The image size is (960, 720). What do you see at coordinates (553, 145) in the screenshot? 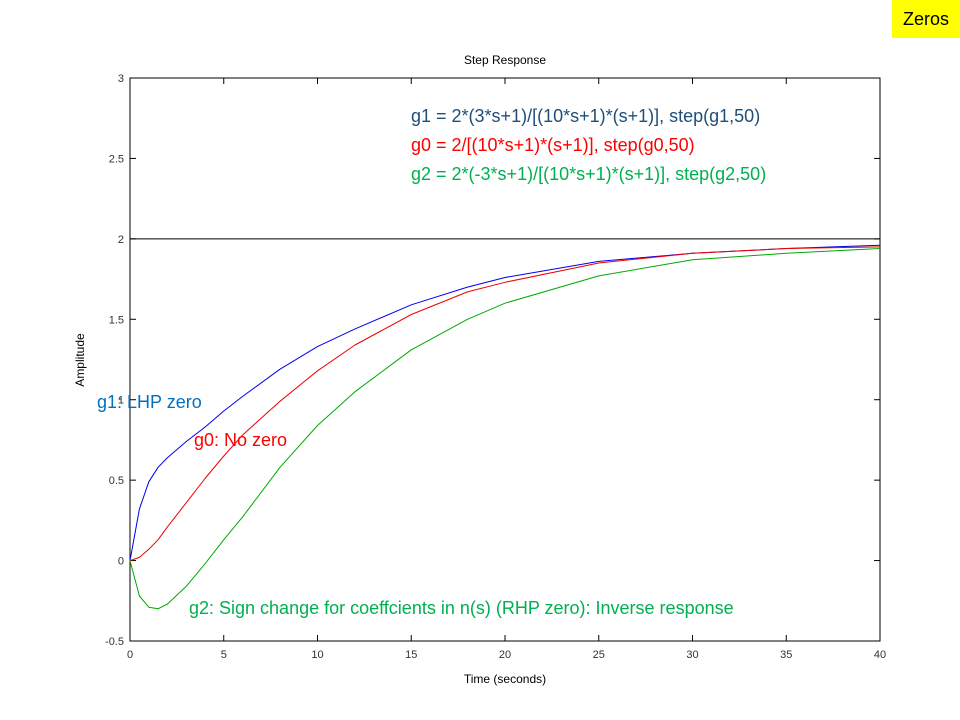
I see `formula-g0: g0 = 2/[(10*s+1)*(s+1)], step(g0,50)` at bounding box center [553, 145].